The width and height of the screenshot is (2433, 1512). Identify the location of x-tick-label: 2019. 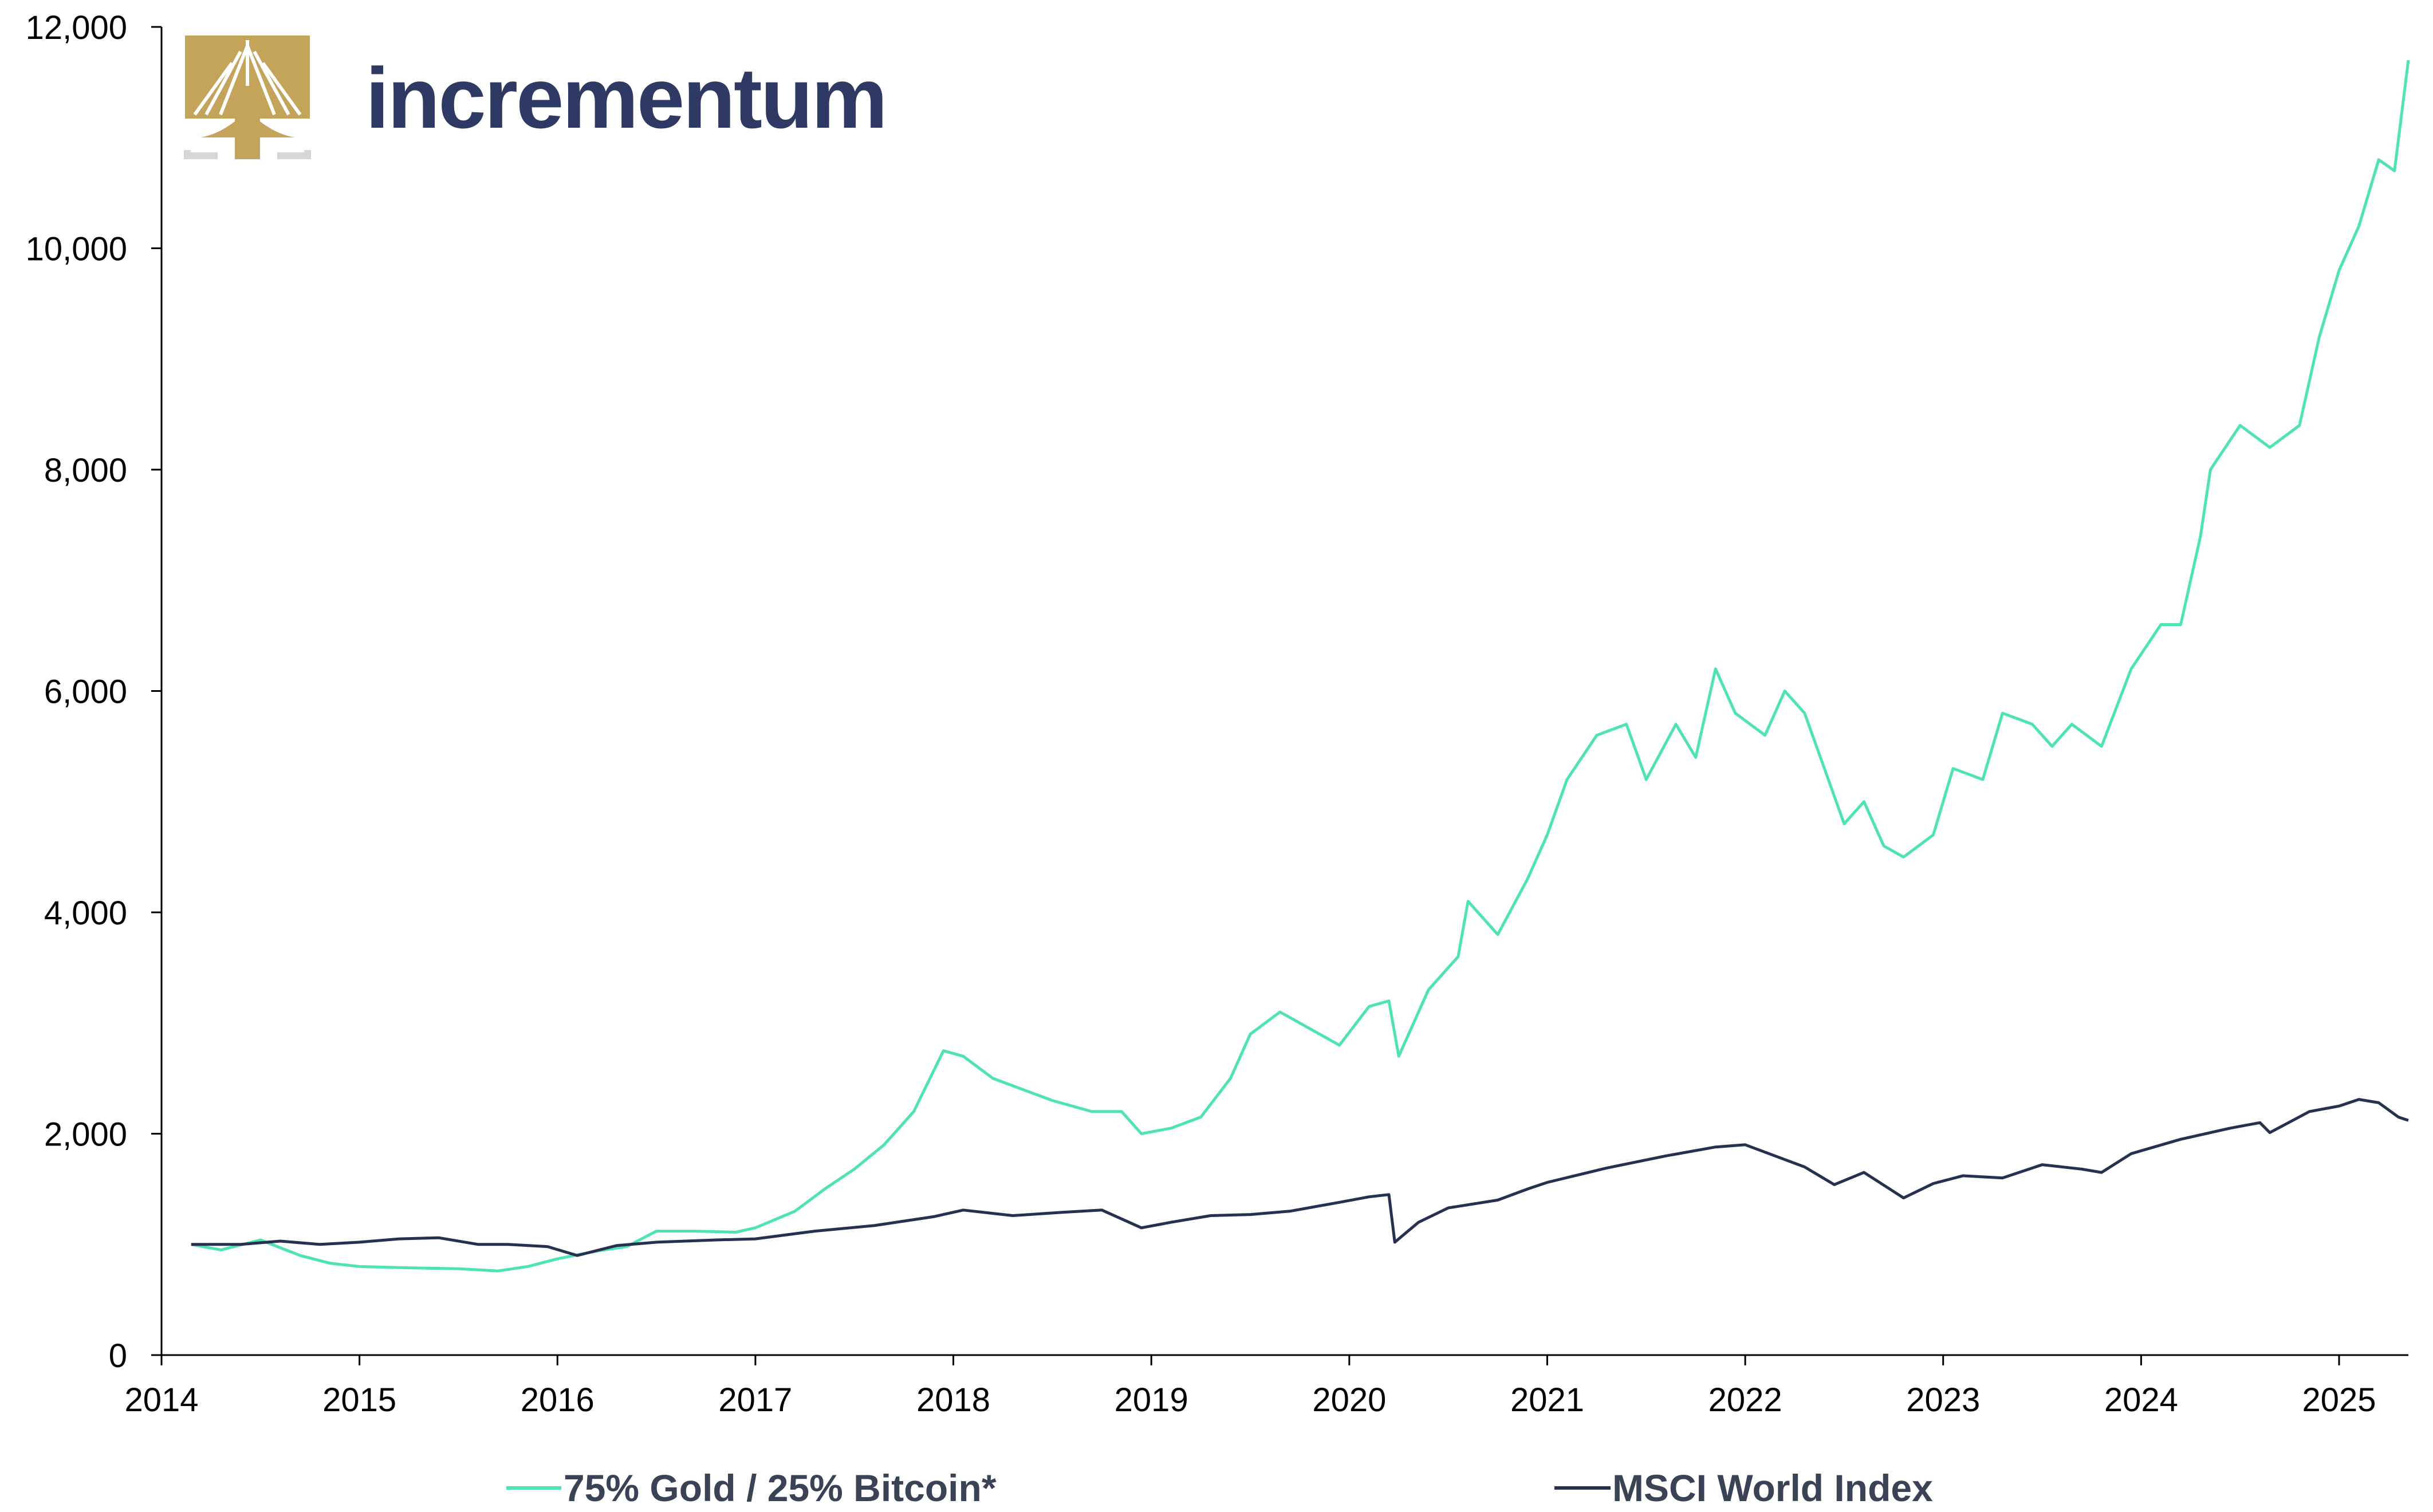
(1151, 1400).